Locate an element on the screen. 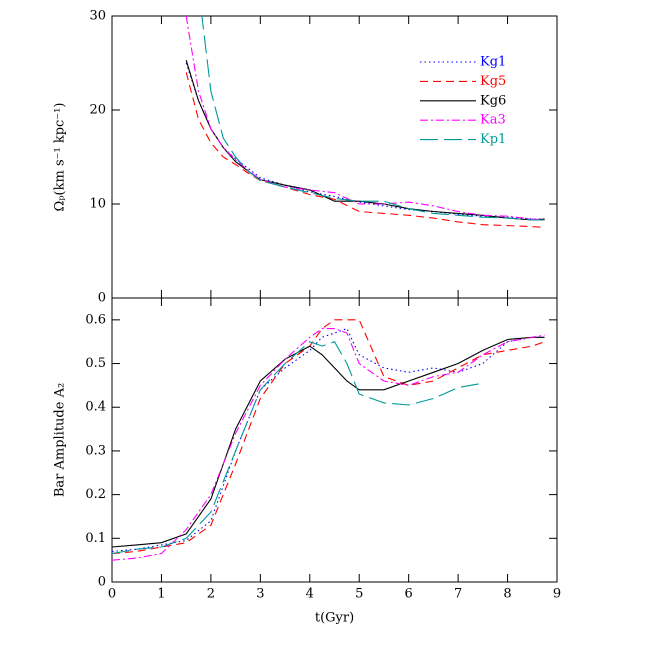 This screenshot has height=669, width=664. legend-label: Kg6 is located at coordinates (493, 100).